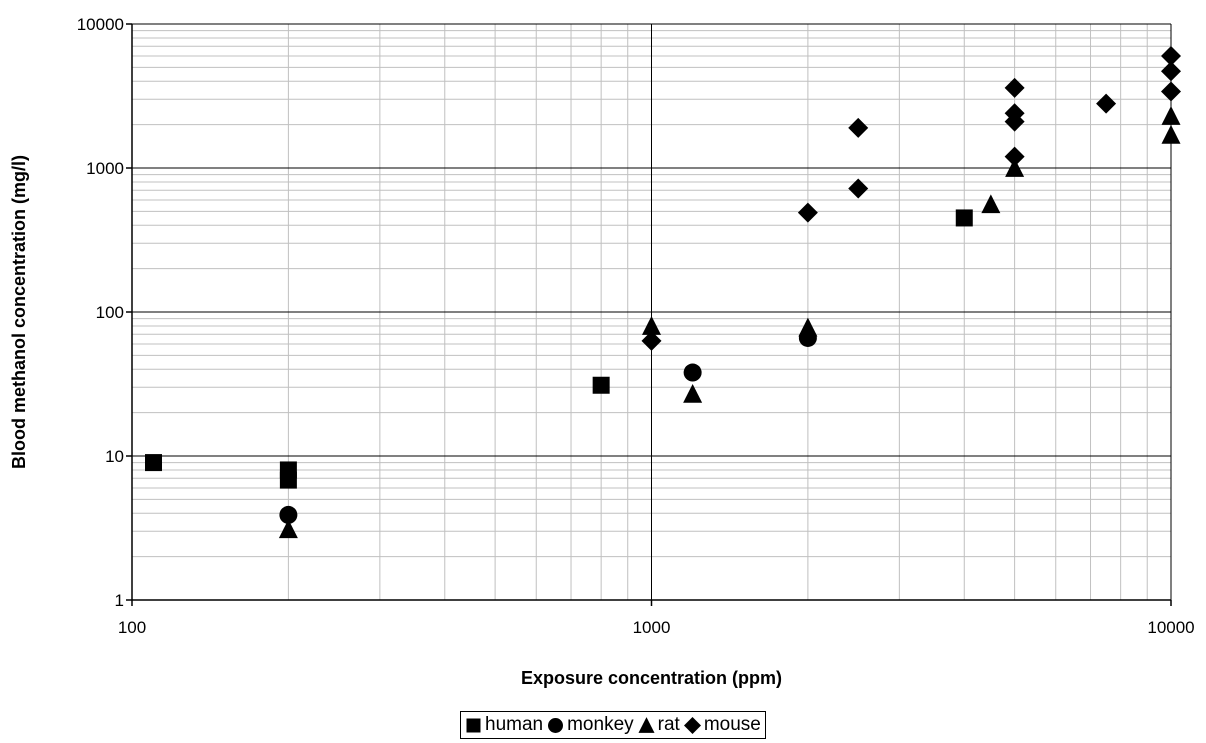 Image resolution: width=1206 pixels, height=743 pixels. What do you see at coordinates (119, 600) in the screenshot?
I see `y-tick-label: 1` at bounding box center [119, 600].